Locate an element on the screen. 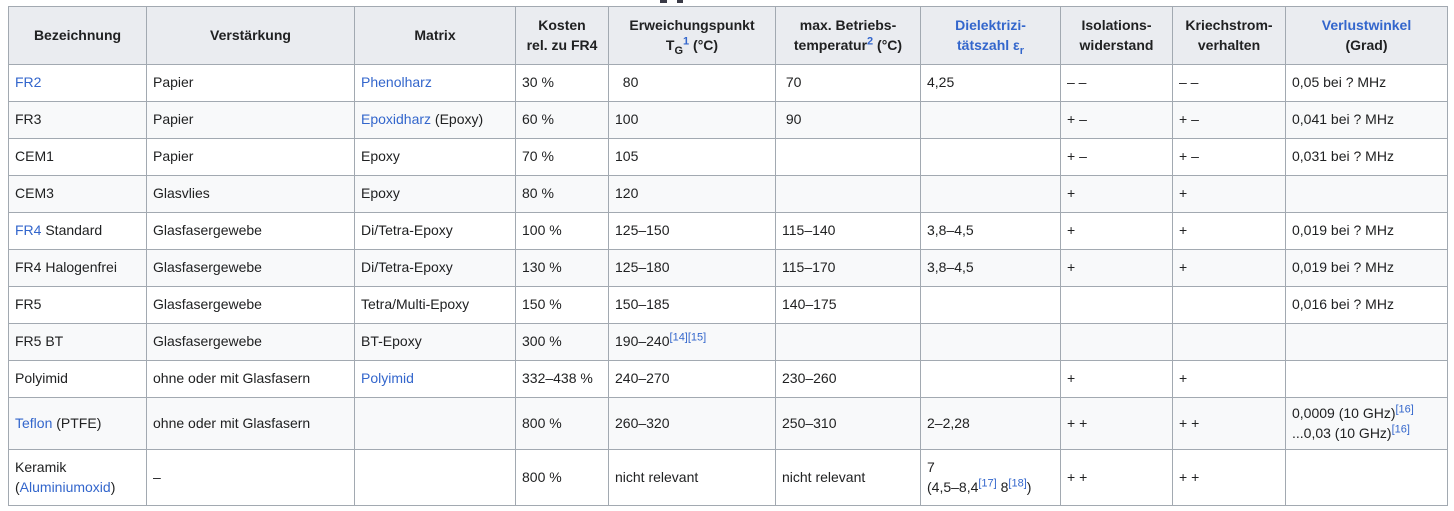  cell-kosten: 300 % is located at coordinates (562, 342).